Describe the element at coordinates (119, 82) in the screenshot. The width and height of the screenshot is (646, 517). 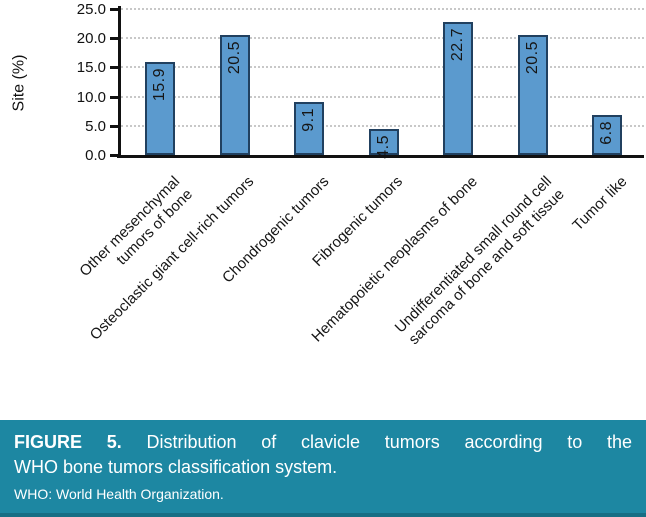
I see `y-axis-line` at that location.